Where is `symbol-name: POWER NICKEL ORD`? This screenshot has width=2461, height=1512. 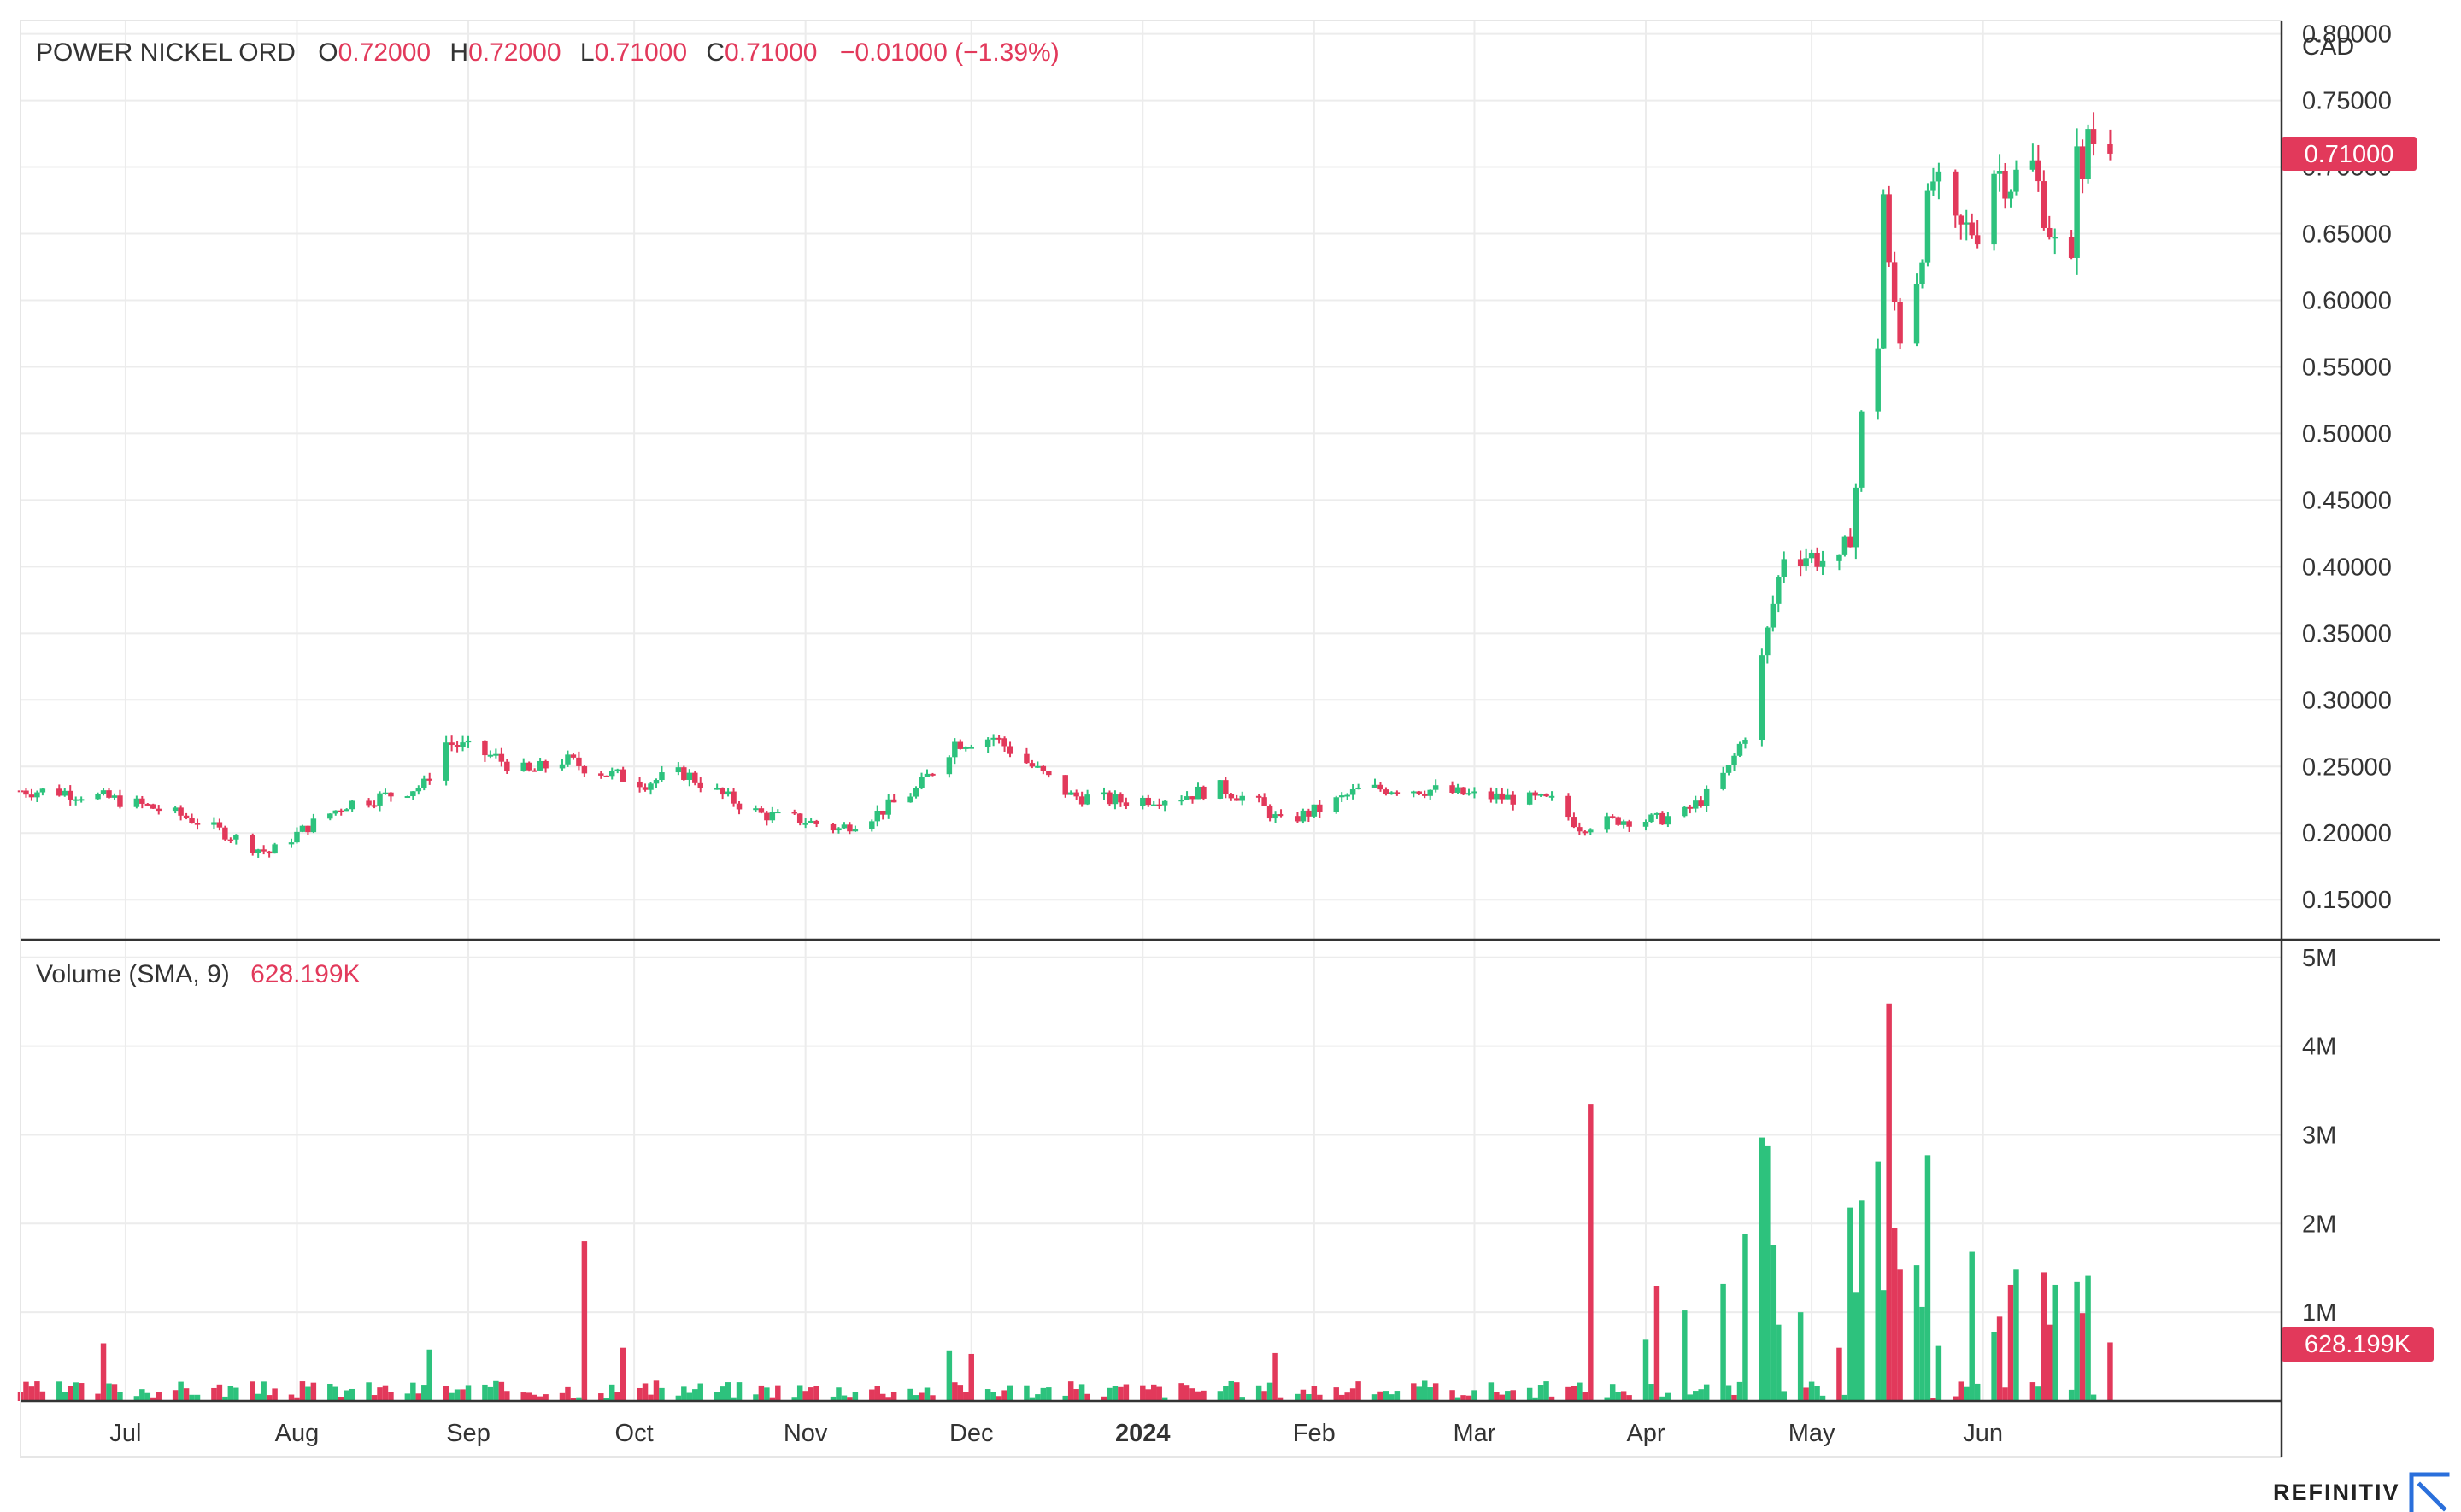
symbol-name: POWER NICKEL ORD is located at coordinates (166, 52).